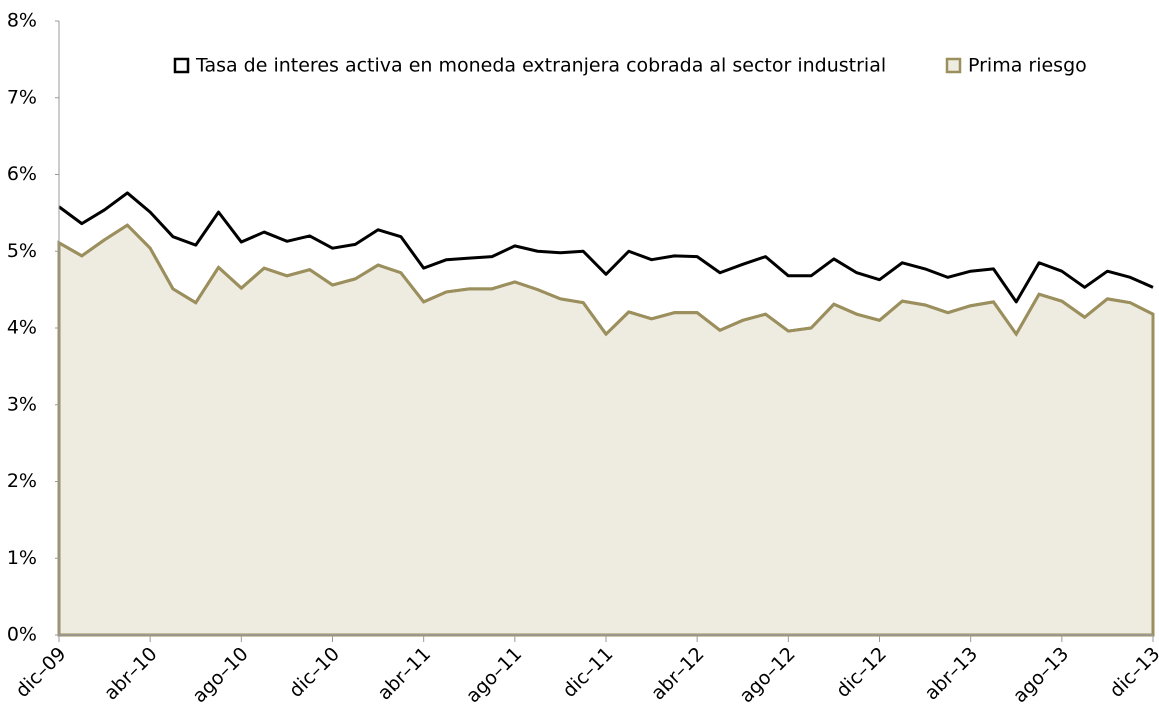  What do you see at coordinates (220, 675) in the screenshot?
I see `x-tick-label: ago–10` at bounding box center [220, 675].